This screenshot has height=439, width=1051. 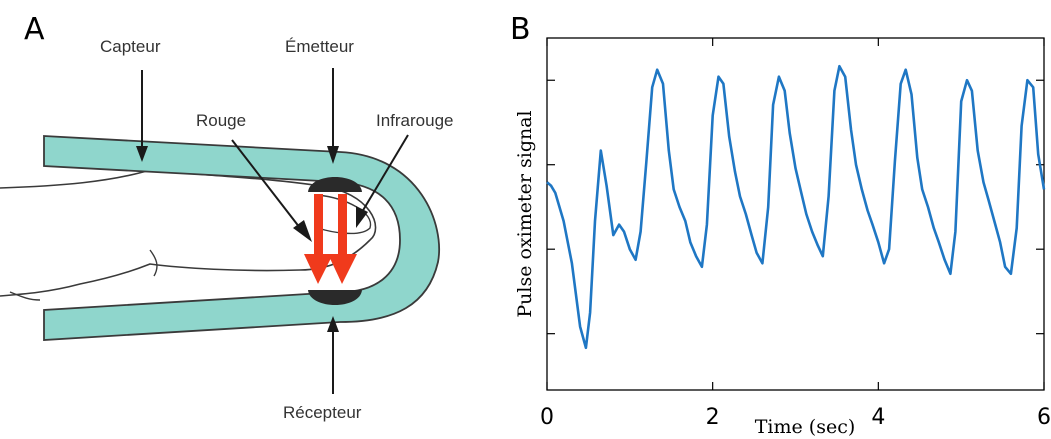 What do you see at coordinates (333, 324) in the screenshot?
I see `recepteur-arrow-head` at bounding box center [333, 324].